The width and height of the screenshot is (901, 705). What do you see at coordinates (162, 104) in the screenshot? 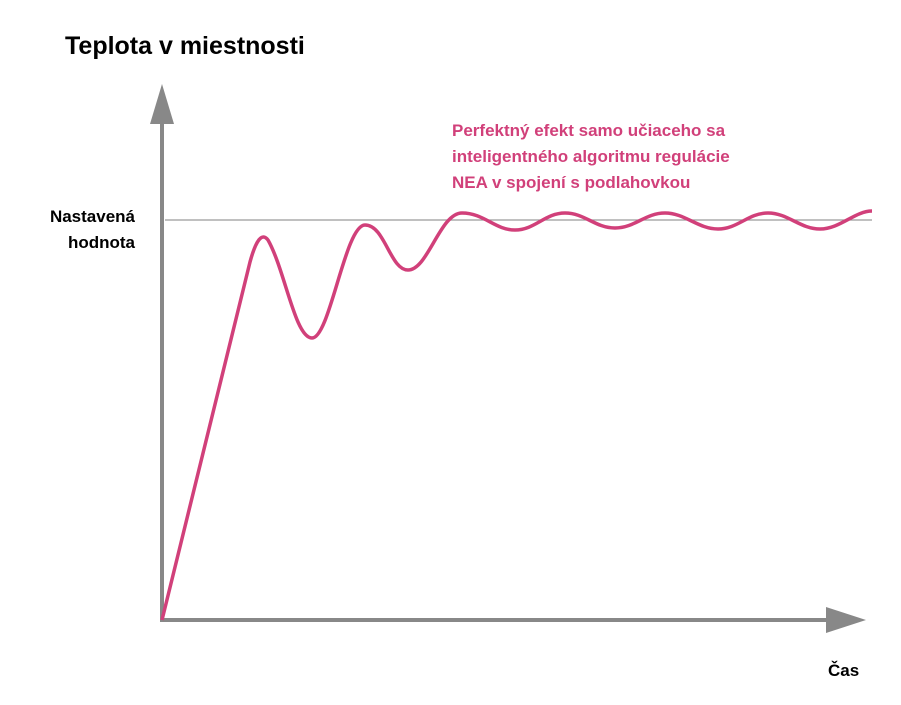
I see `y-axis-arrow` at bounding box center [162, 104].